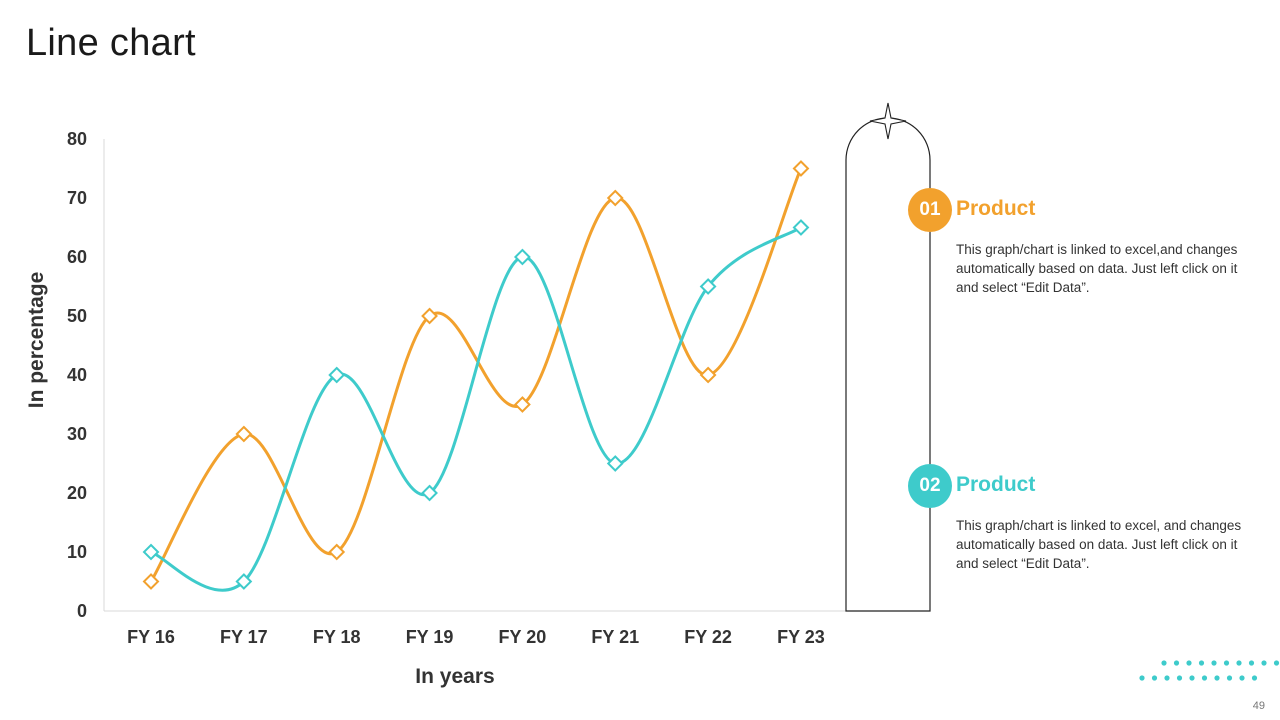 The width and height of the screenshot is (1280, 720). What do you see at coordinates (708, 637) in the screenshot?
I see `x-tick-label: FY 22` at bounding box center [708, 637].